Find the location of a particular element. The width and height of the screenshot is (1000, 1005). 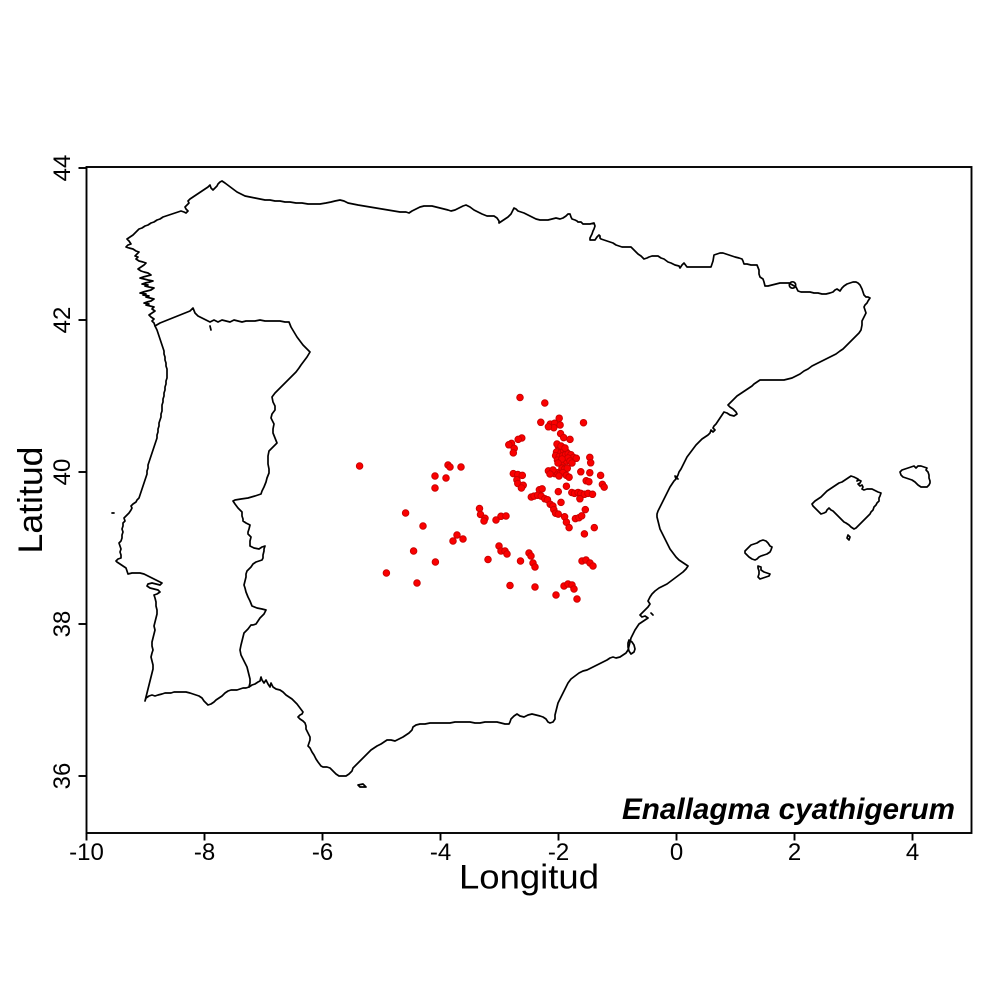

svg-text: 40 is located at coordinates (62, 472).